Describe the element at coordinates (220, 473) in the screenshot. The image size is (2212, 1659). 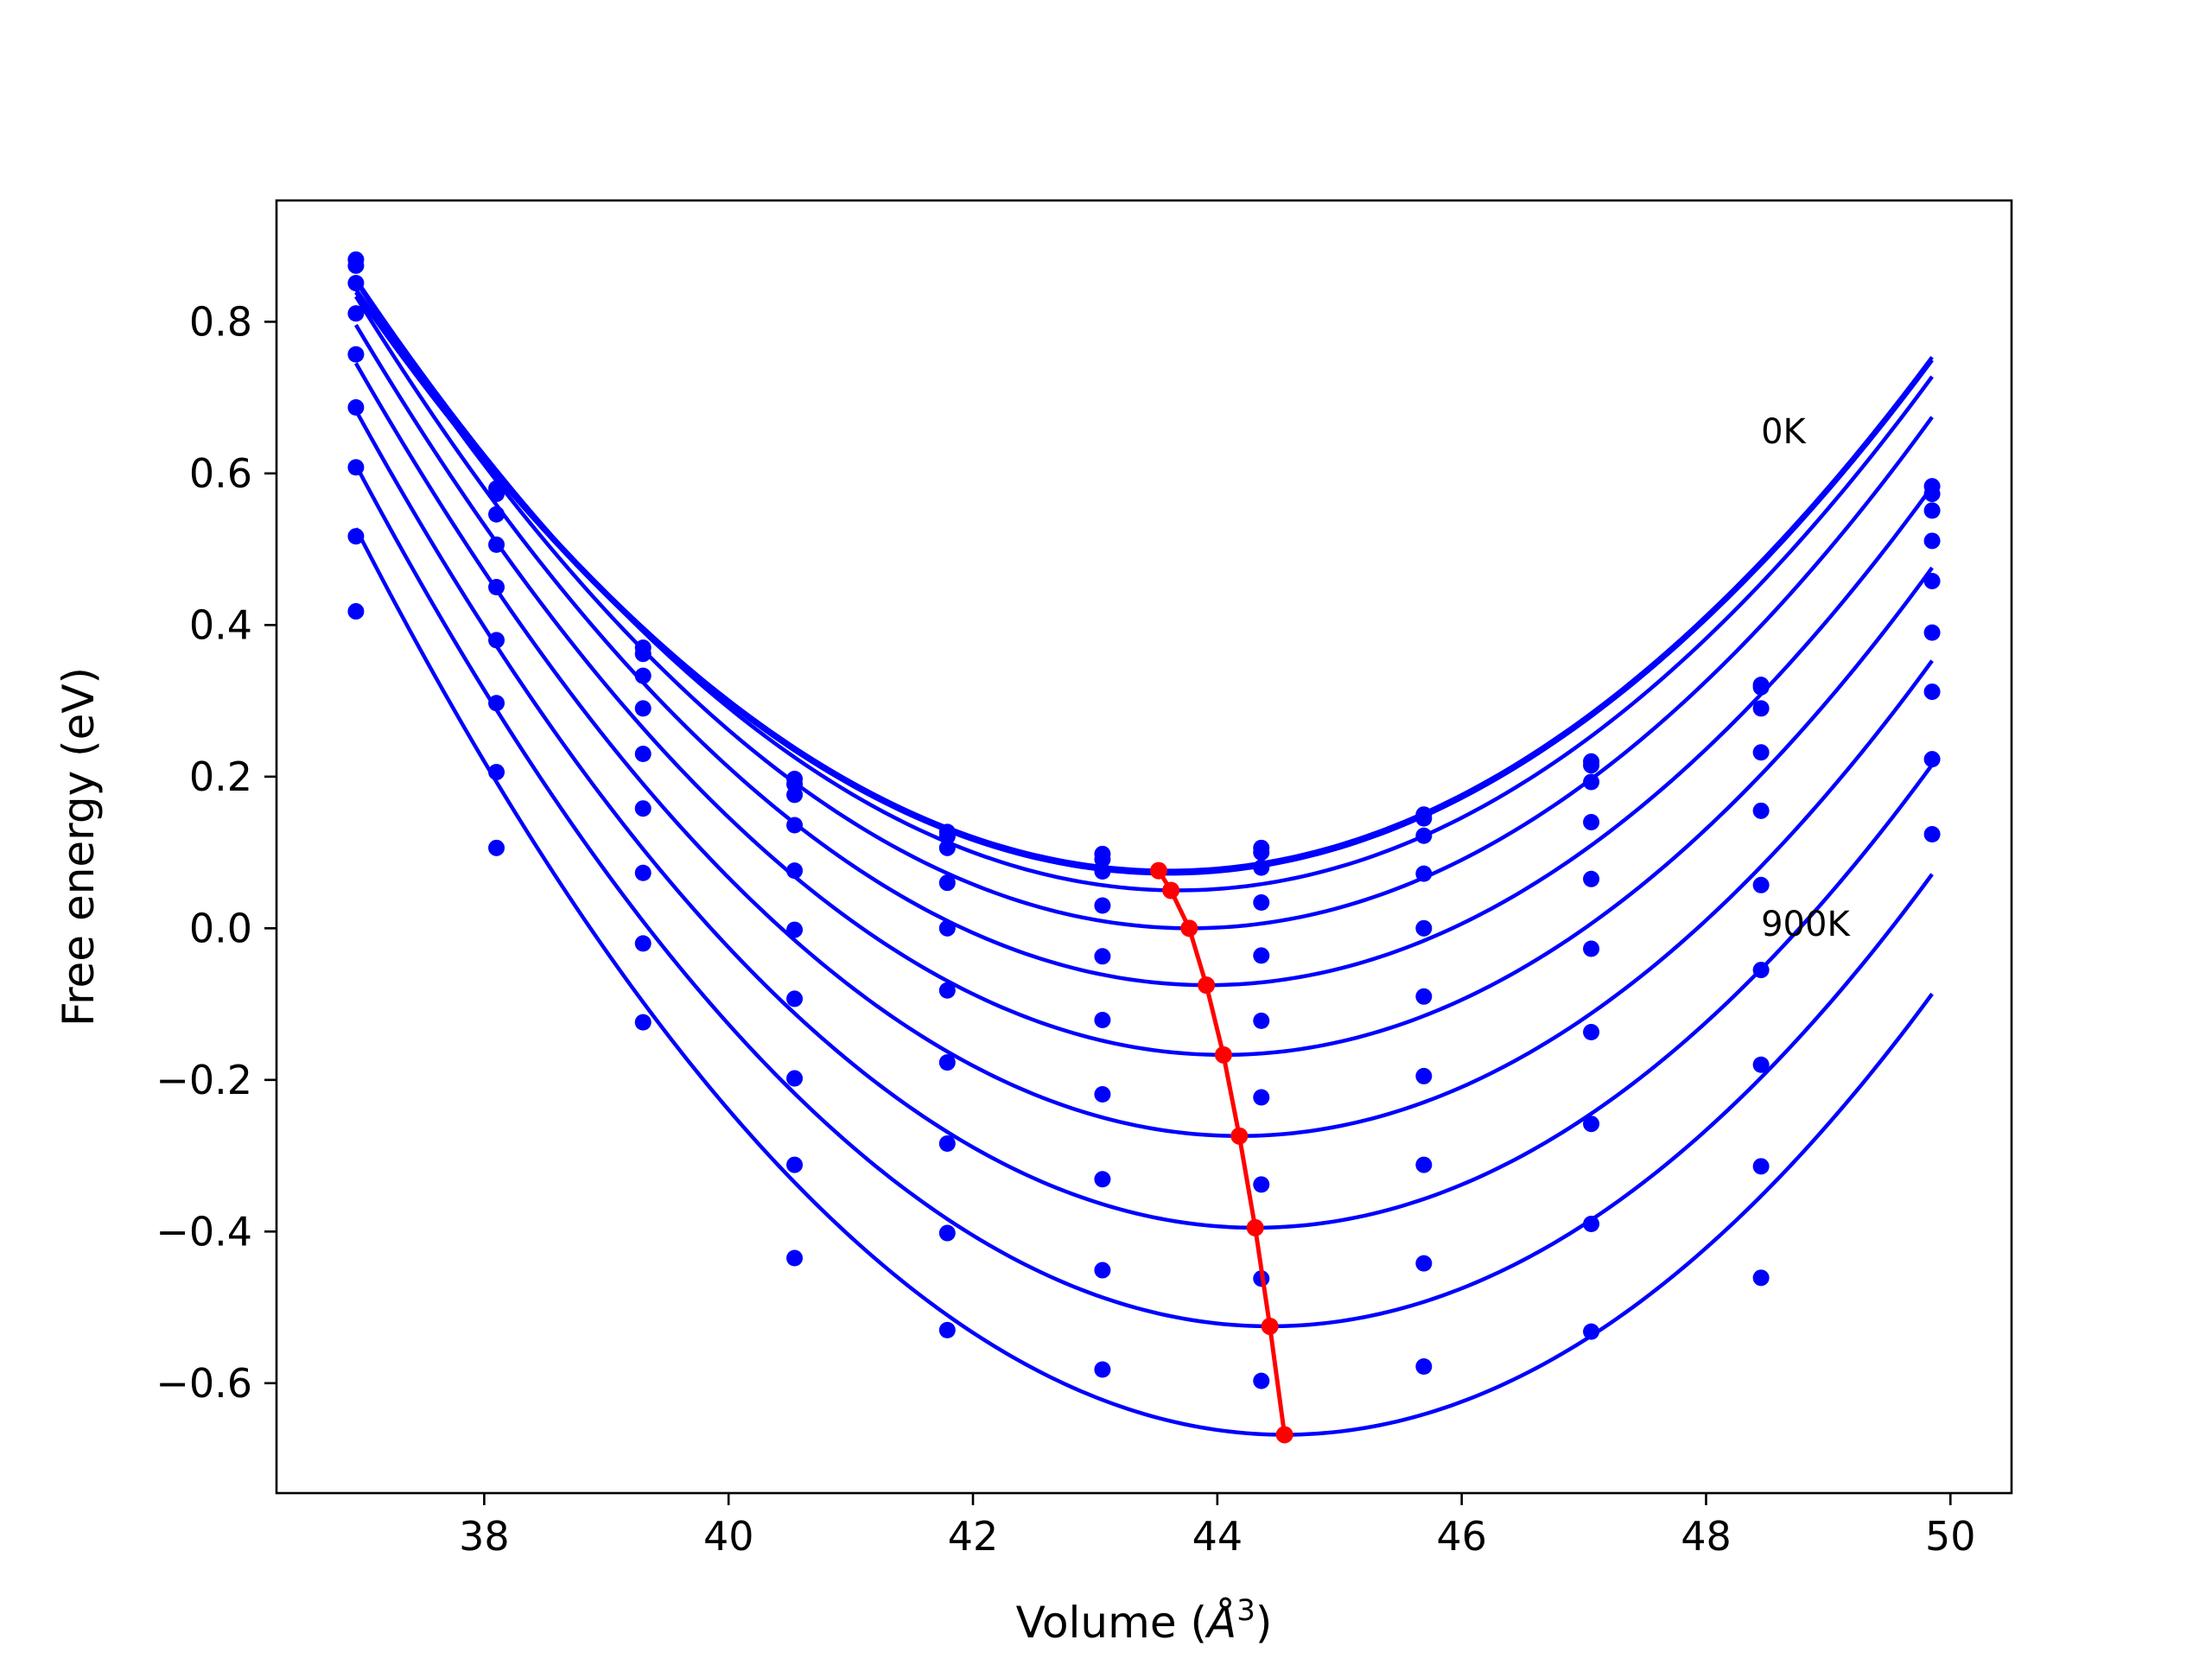
I see `y-tick-label: 0.6` at that location.